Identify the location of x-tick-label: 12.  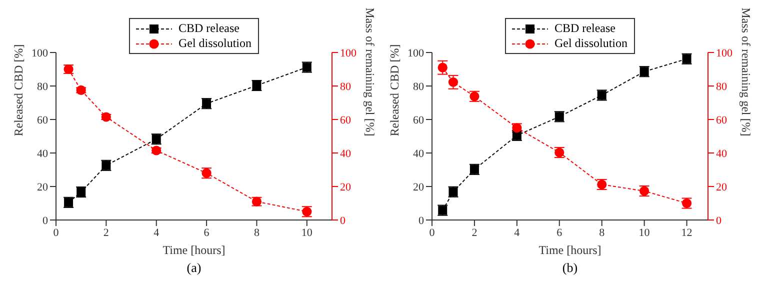
(686, 232).